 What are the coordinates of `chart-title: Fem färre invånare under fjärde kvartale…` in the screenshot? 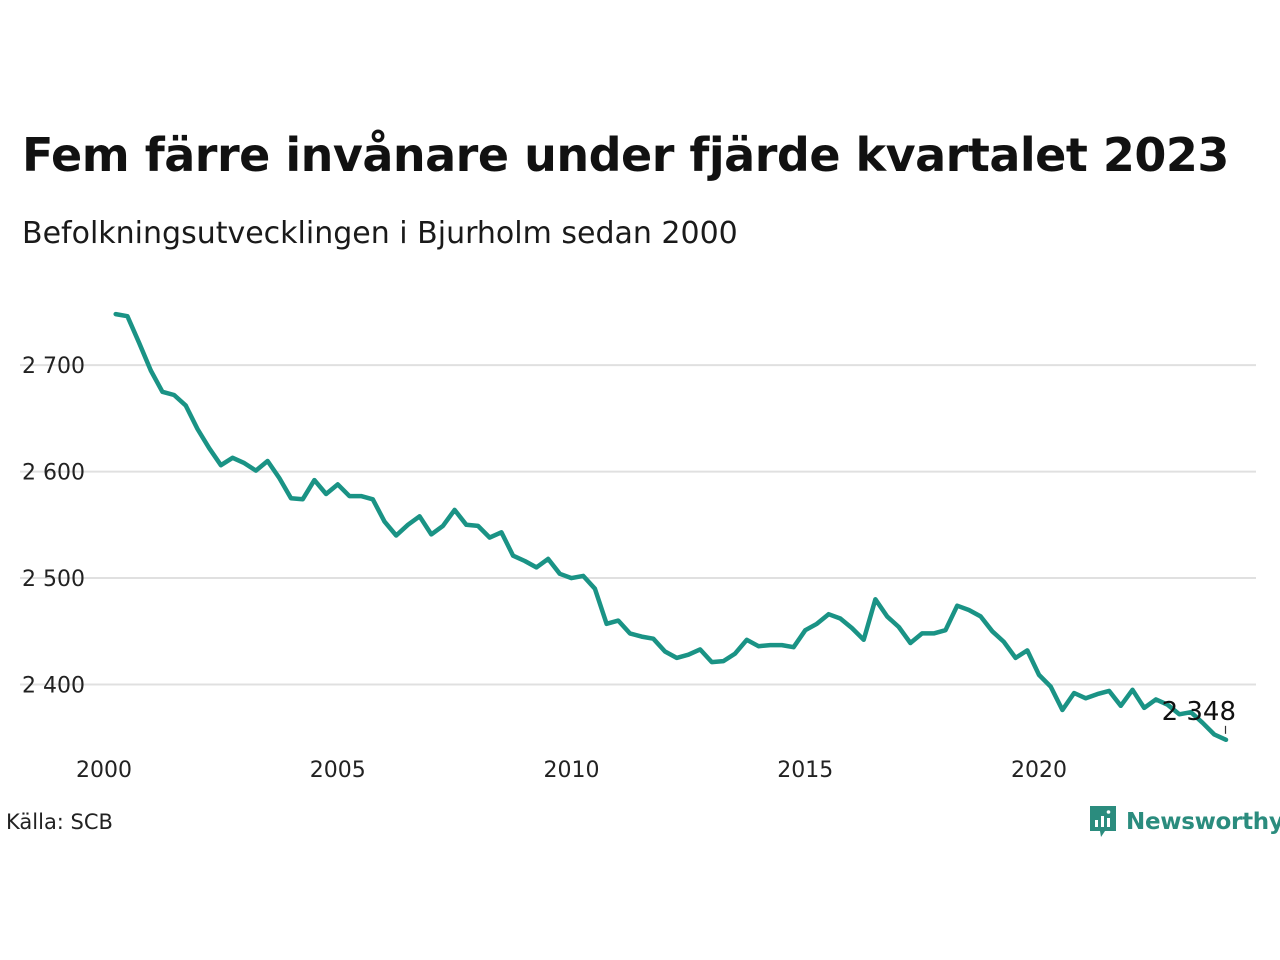 It's located at (625, 155).